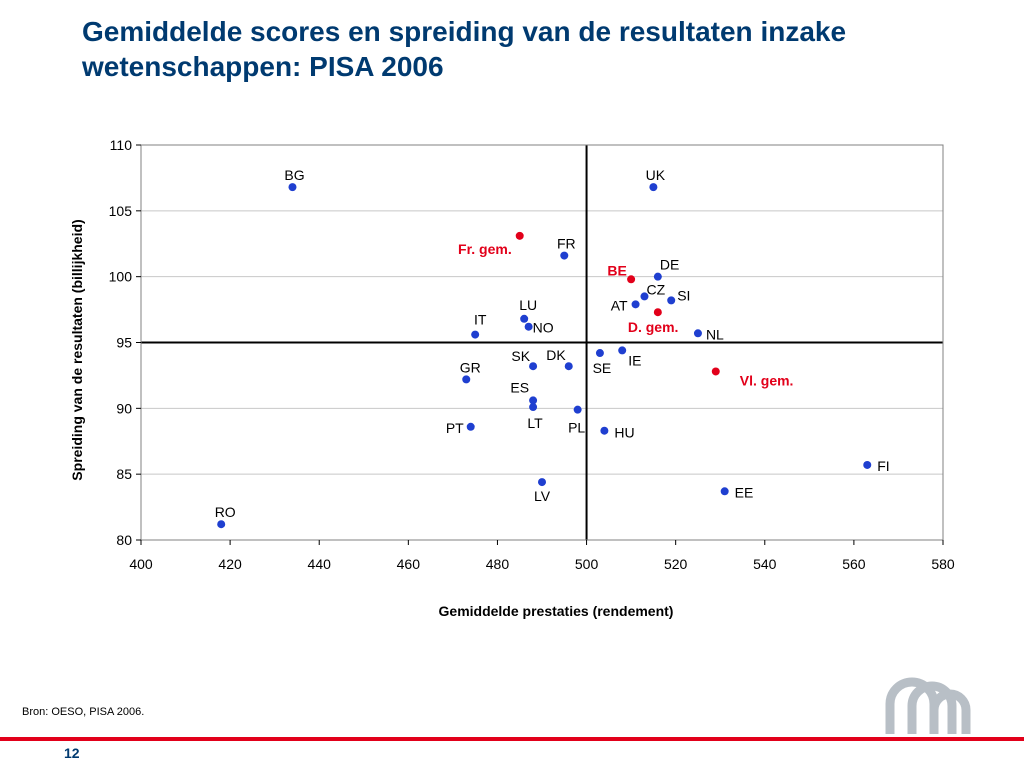 The image size is (1024, 768). Describe the element at coordinates (854, 564) in the screenshot. I see `x-tick-label: 560` at that location.